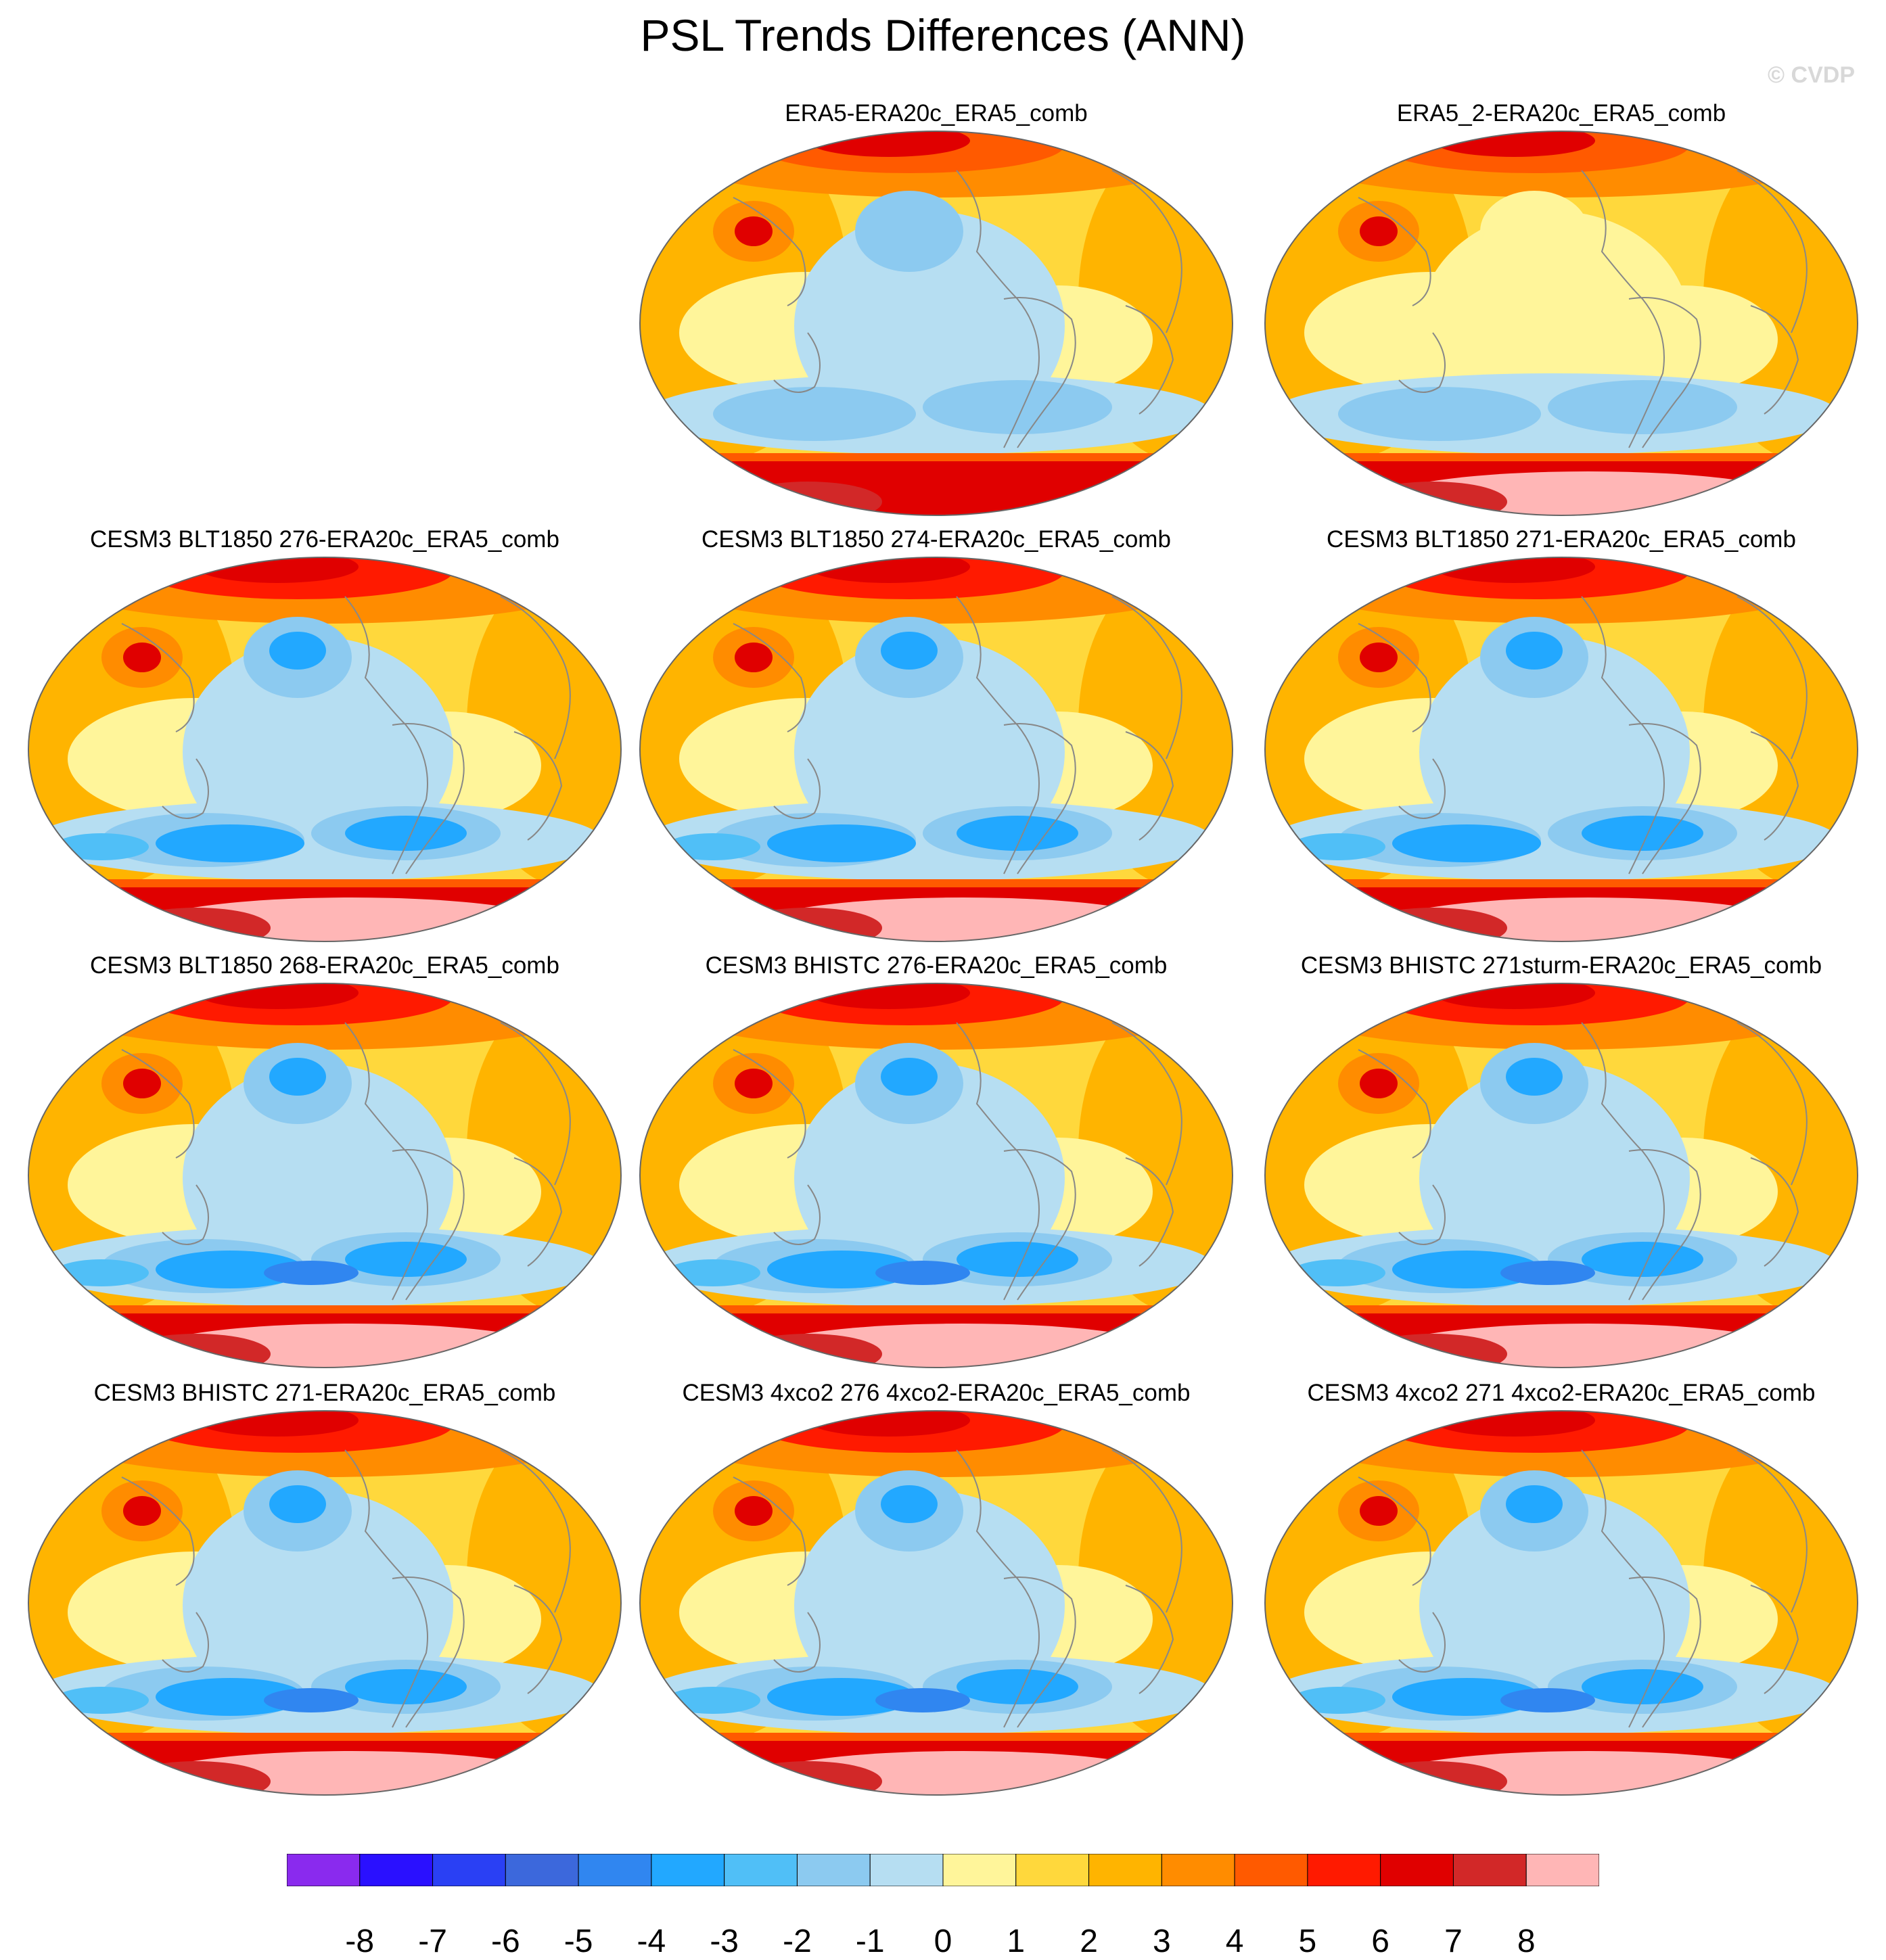 Image resolution: width=1886 pixels, height=1960 pixels. I want to click on colorbar-tick-label: -7, so click(432, 1941).